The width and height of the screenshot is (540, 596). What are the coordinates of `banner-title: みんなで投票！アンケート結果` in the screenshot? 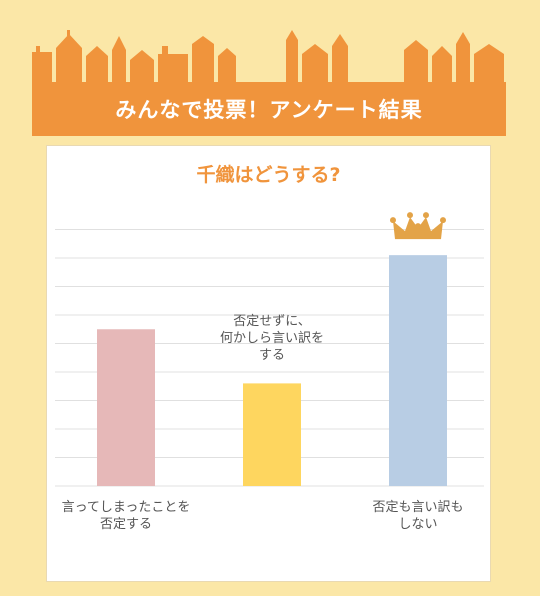 It's located at (269, 110).